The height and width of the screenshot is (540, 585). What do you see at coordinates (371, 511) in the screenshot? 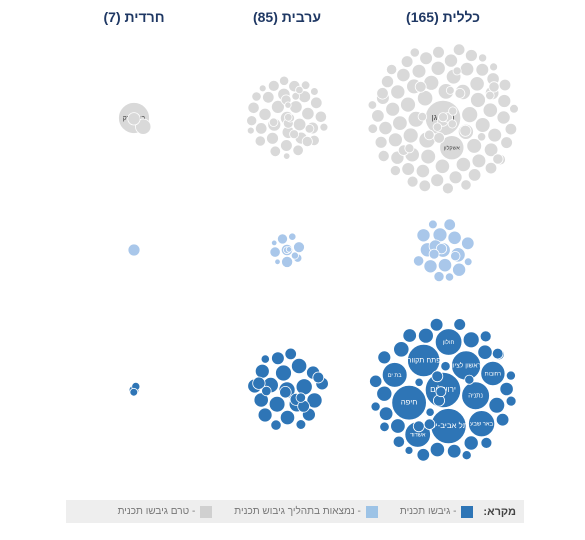
I see `legend-swatch-in-process` at bounding box center [371, 511].